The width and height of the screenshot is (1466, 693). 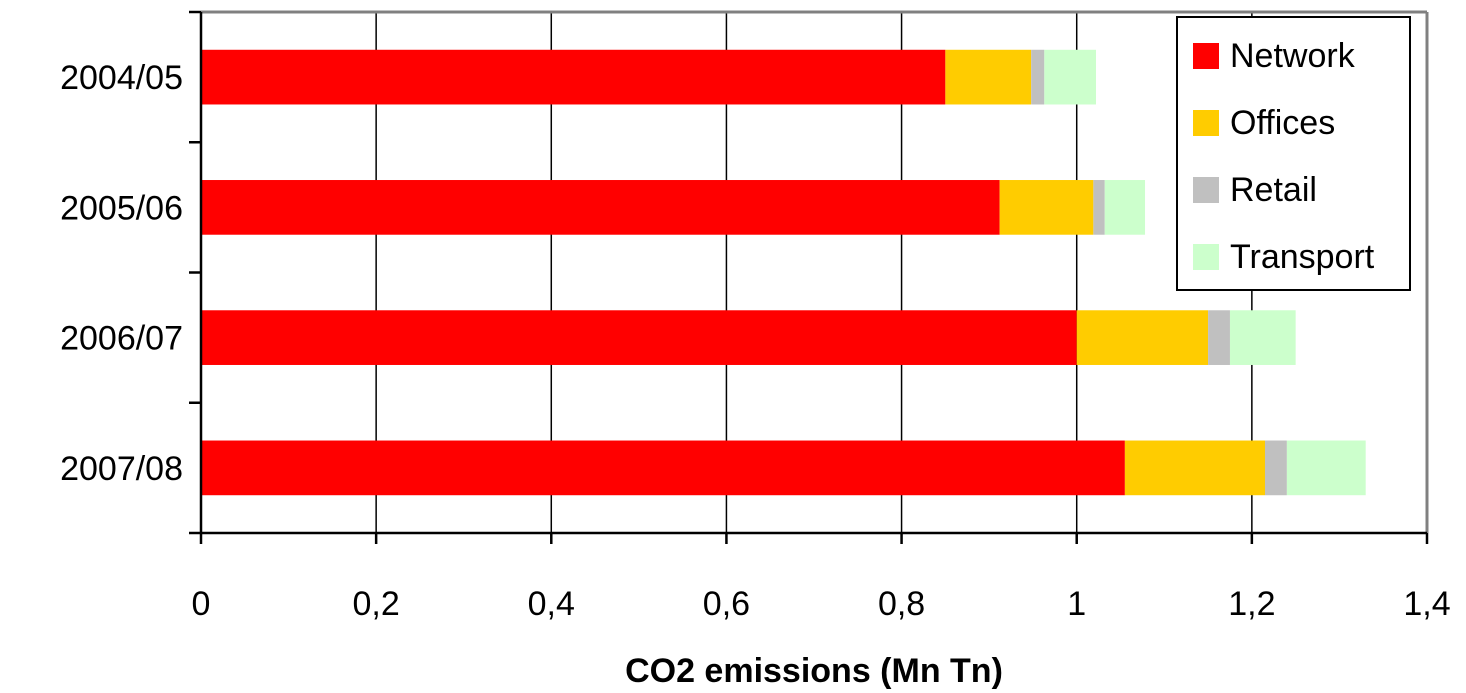 I want to click on legend-swatch-retail, so click(x=1206, y=190).